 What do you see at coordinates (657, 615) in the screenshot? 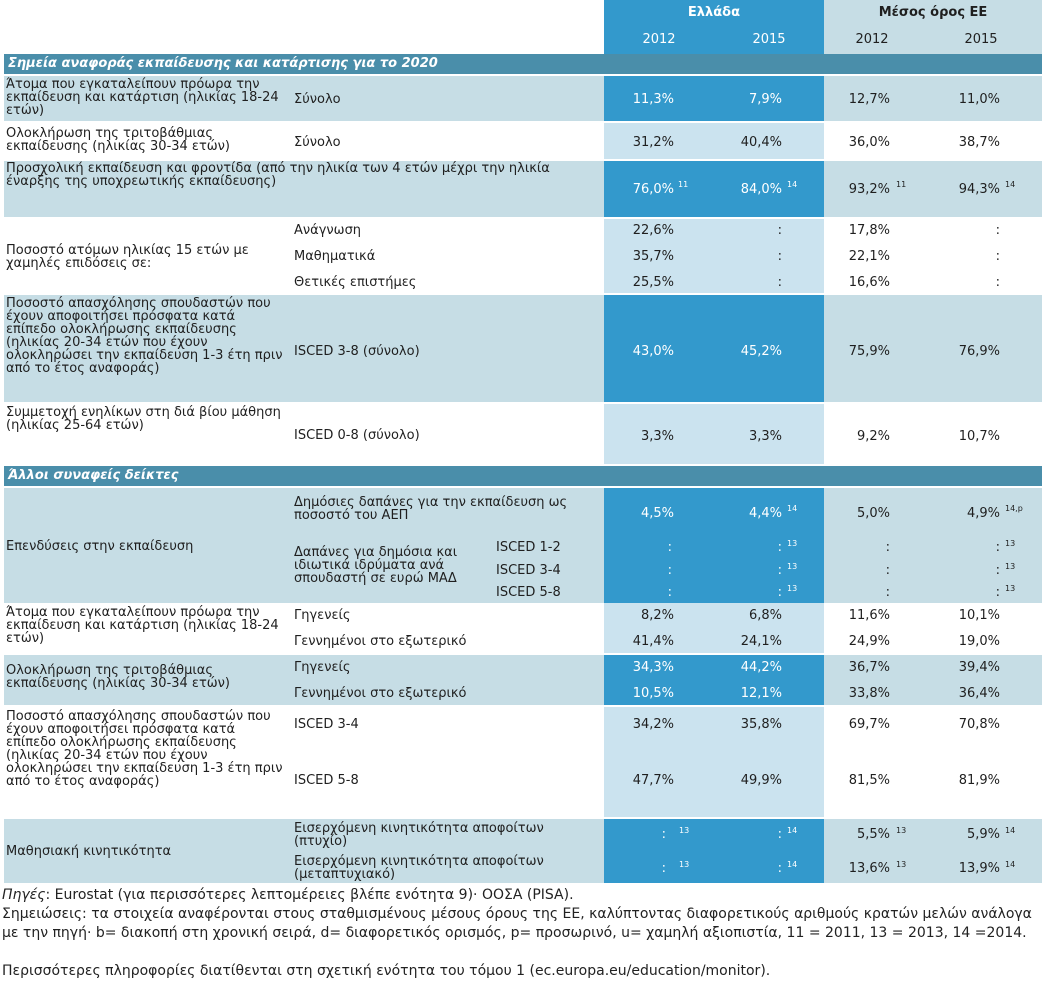
I see `cell-value: 8,2%` at bounding box center [657, 615].